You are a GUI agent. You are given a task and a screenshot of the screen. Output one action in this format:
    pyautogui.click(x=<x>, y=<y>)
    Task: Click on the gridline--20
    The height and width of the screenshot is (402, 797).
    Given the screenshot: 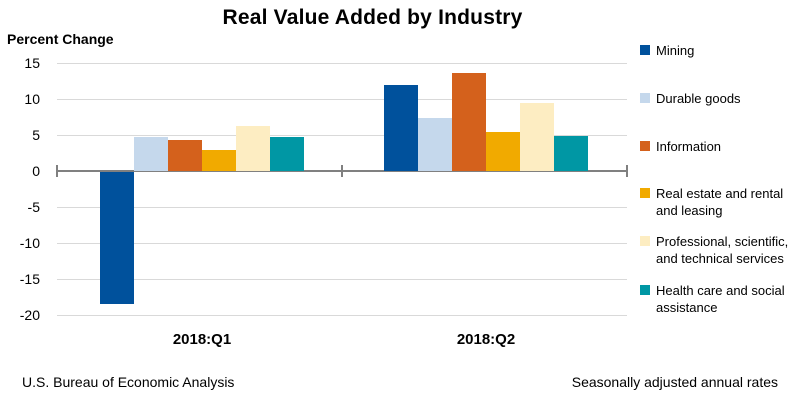 What is the action you would take?
    pyautogui.click(x=342, y=315)
    